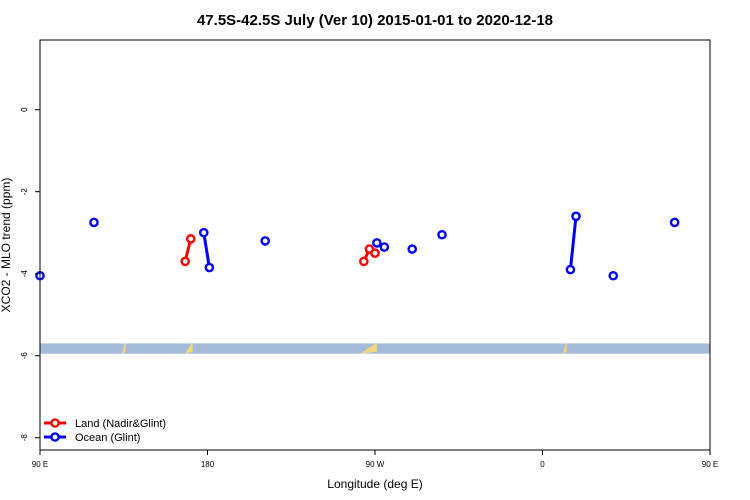 The image size is (750, 500). Describe the element at coordinates (6, 245) in the screenshot. I see `y-axis-label: XCO2 - MLO trend (ppm)` at that location.